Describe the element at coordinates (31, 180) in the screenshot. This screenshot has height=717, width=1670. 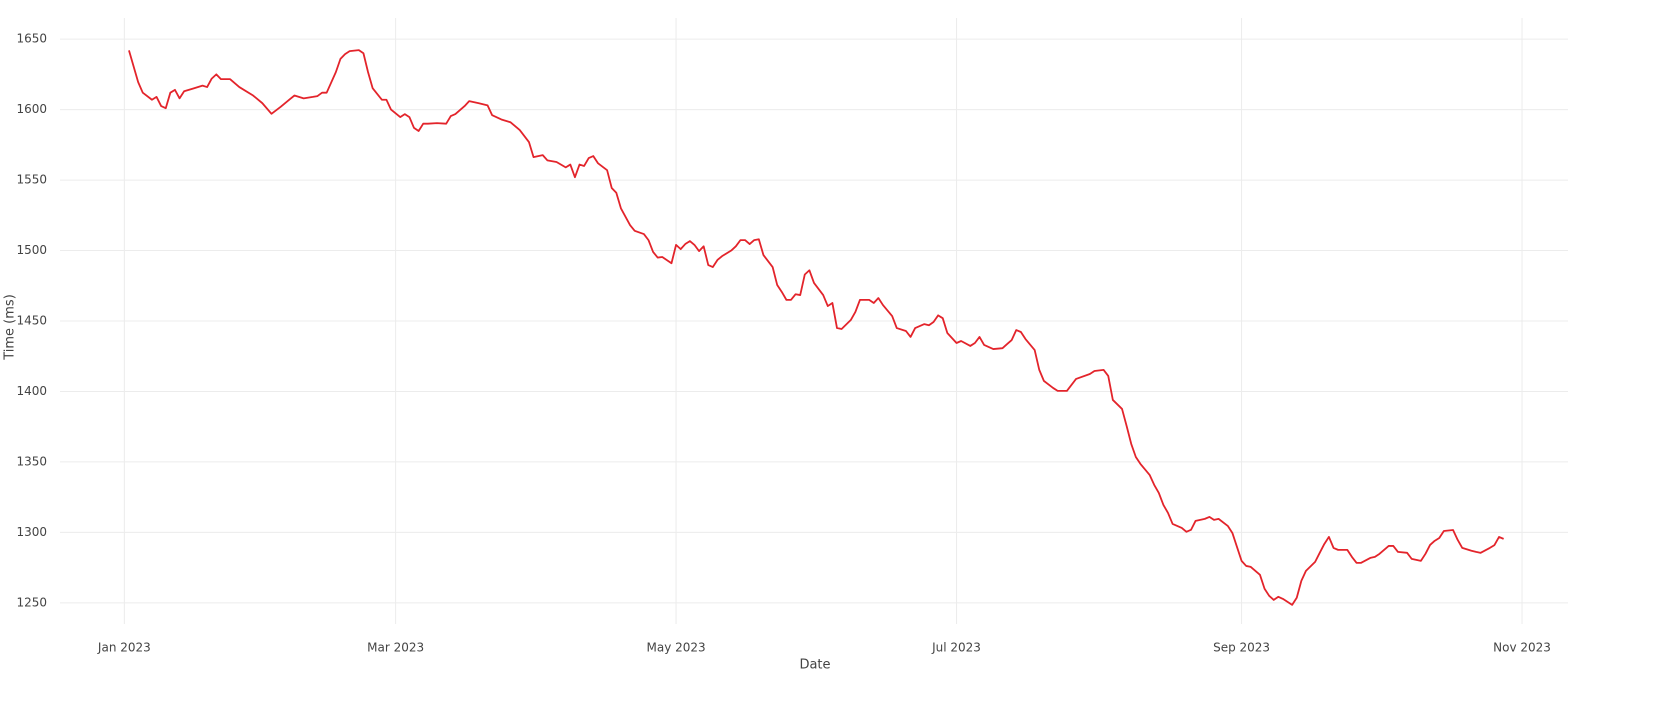
I see `y-tick-label: 1550` at that location.